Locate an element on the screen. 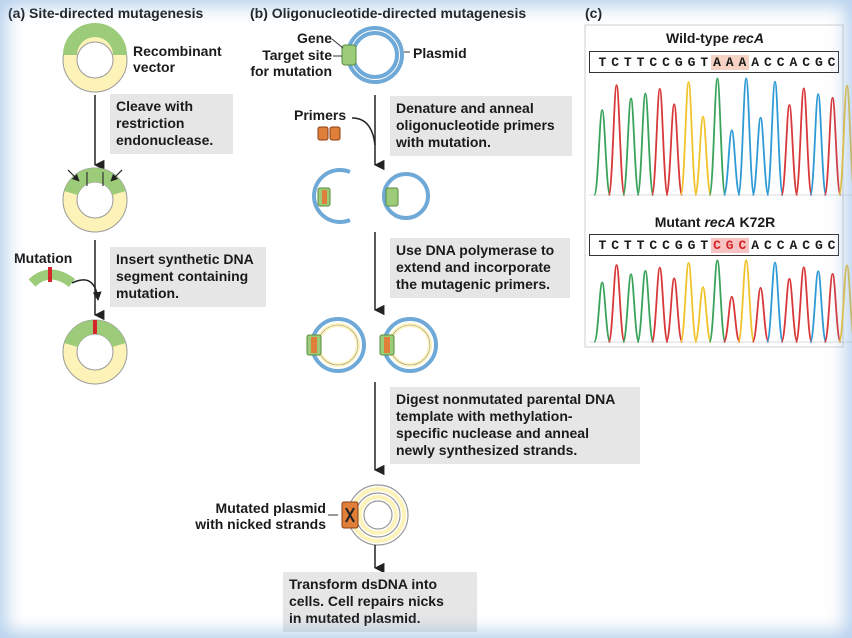 This screenshot has height=638, width=852. mutant-title: Mutant recA K72R is located at coordinates (715, 222).